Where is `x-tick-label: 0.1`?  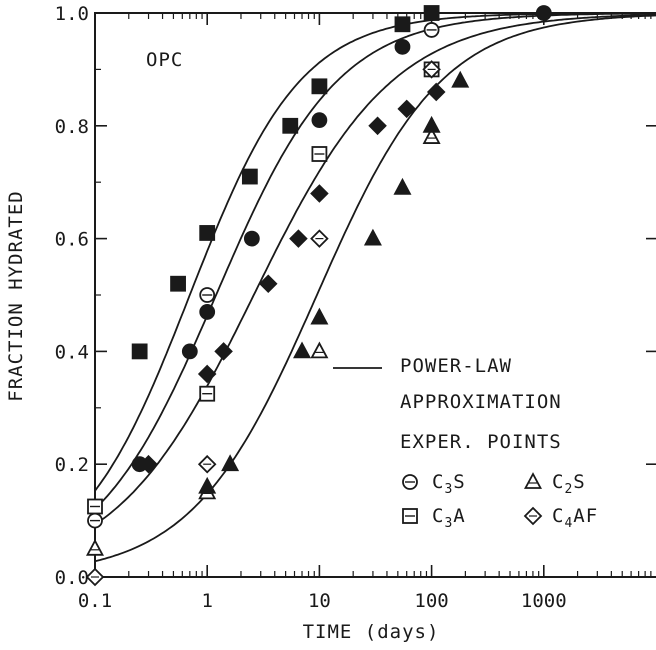 x-tick-label: 0.1 is located at coordinates (95, 601).